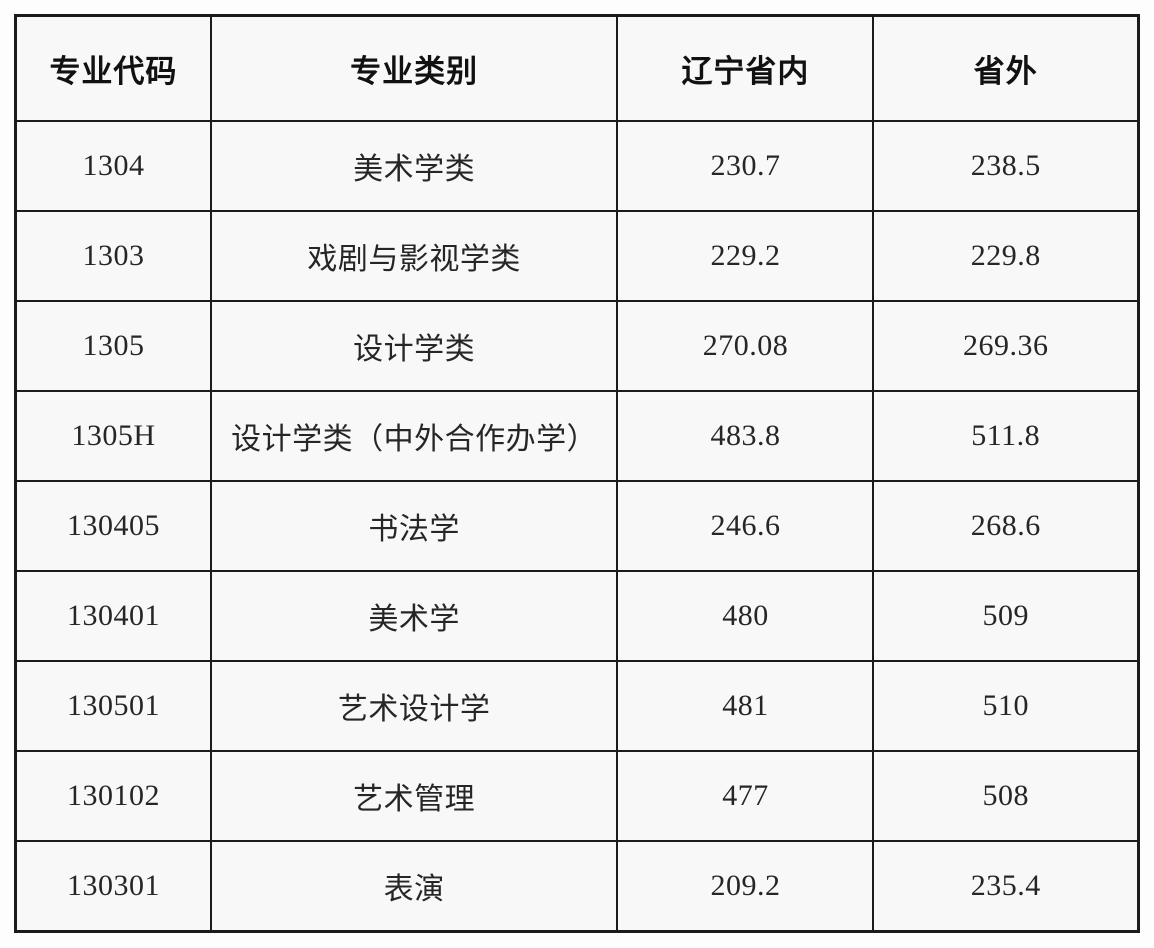  Describe the element at coordinates (113, 616) in the screenshot. I see `code-cell: 130401` at that location.